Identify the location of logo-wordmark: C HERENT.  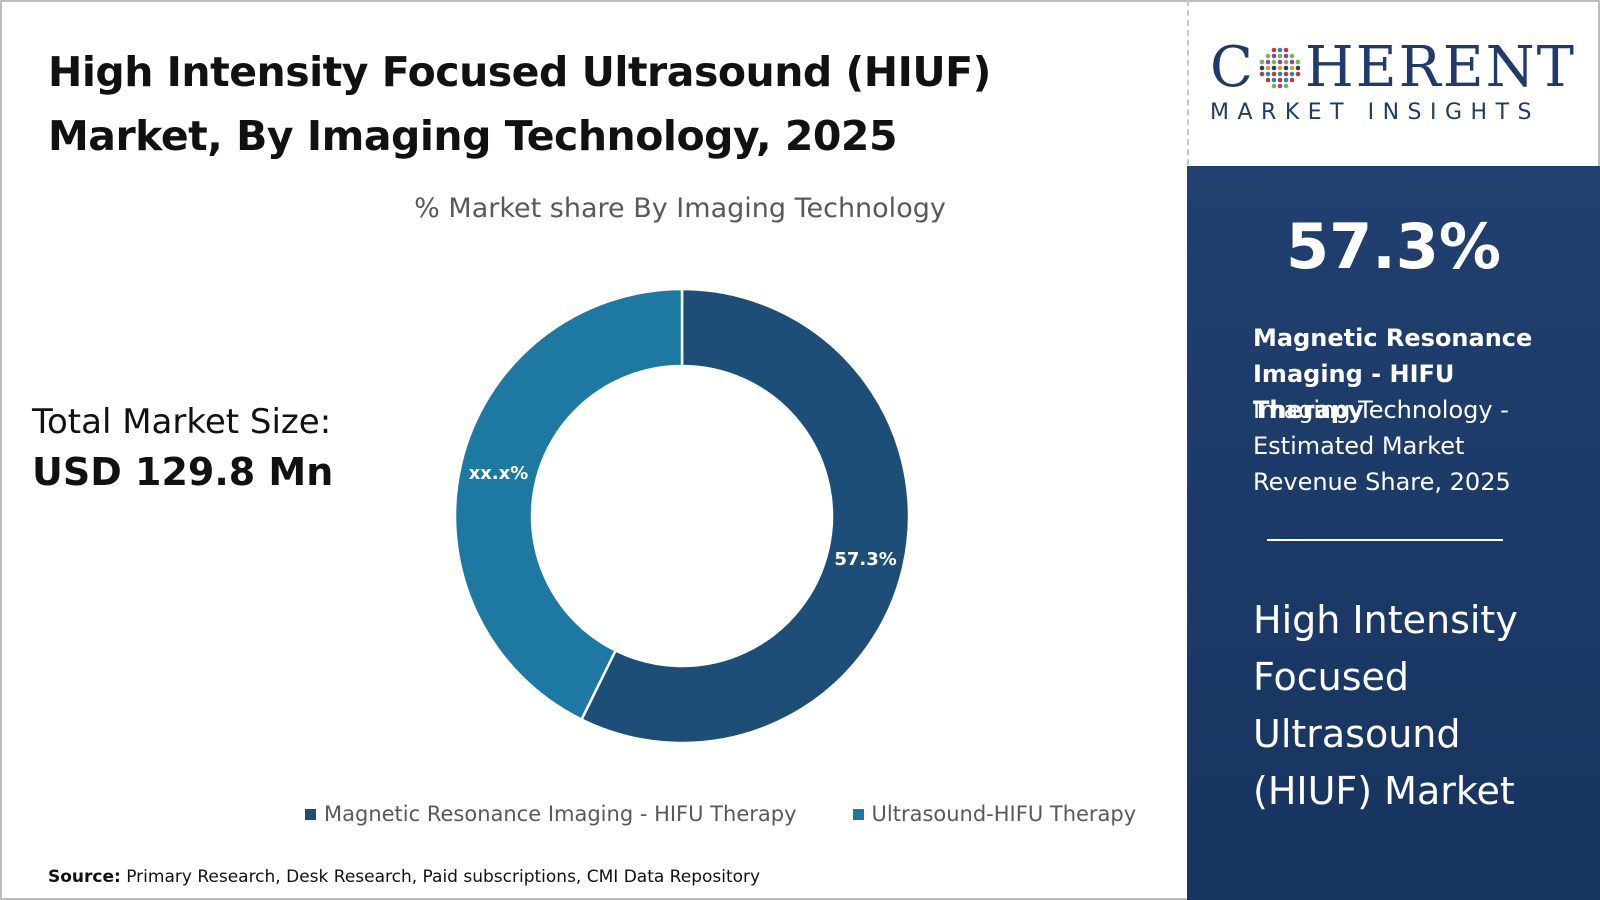
(1395, 68).